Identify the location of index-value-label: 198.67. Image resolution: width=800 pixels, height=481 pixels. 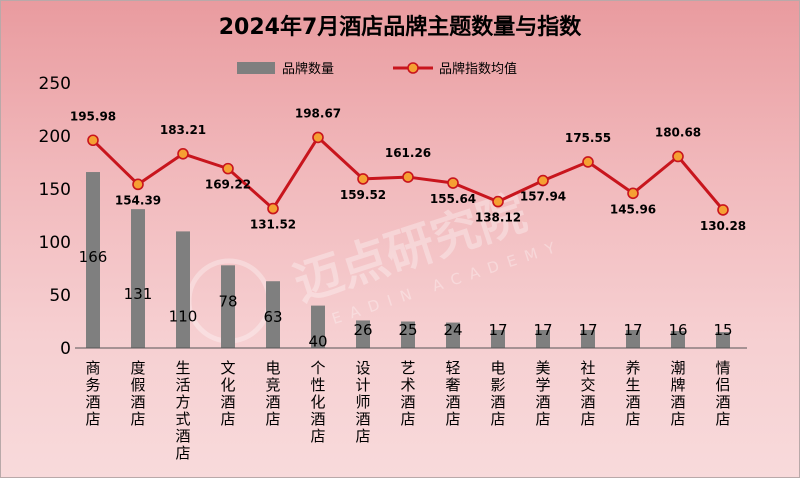
(318, 113).